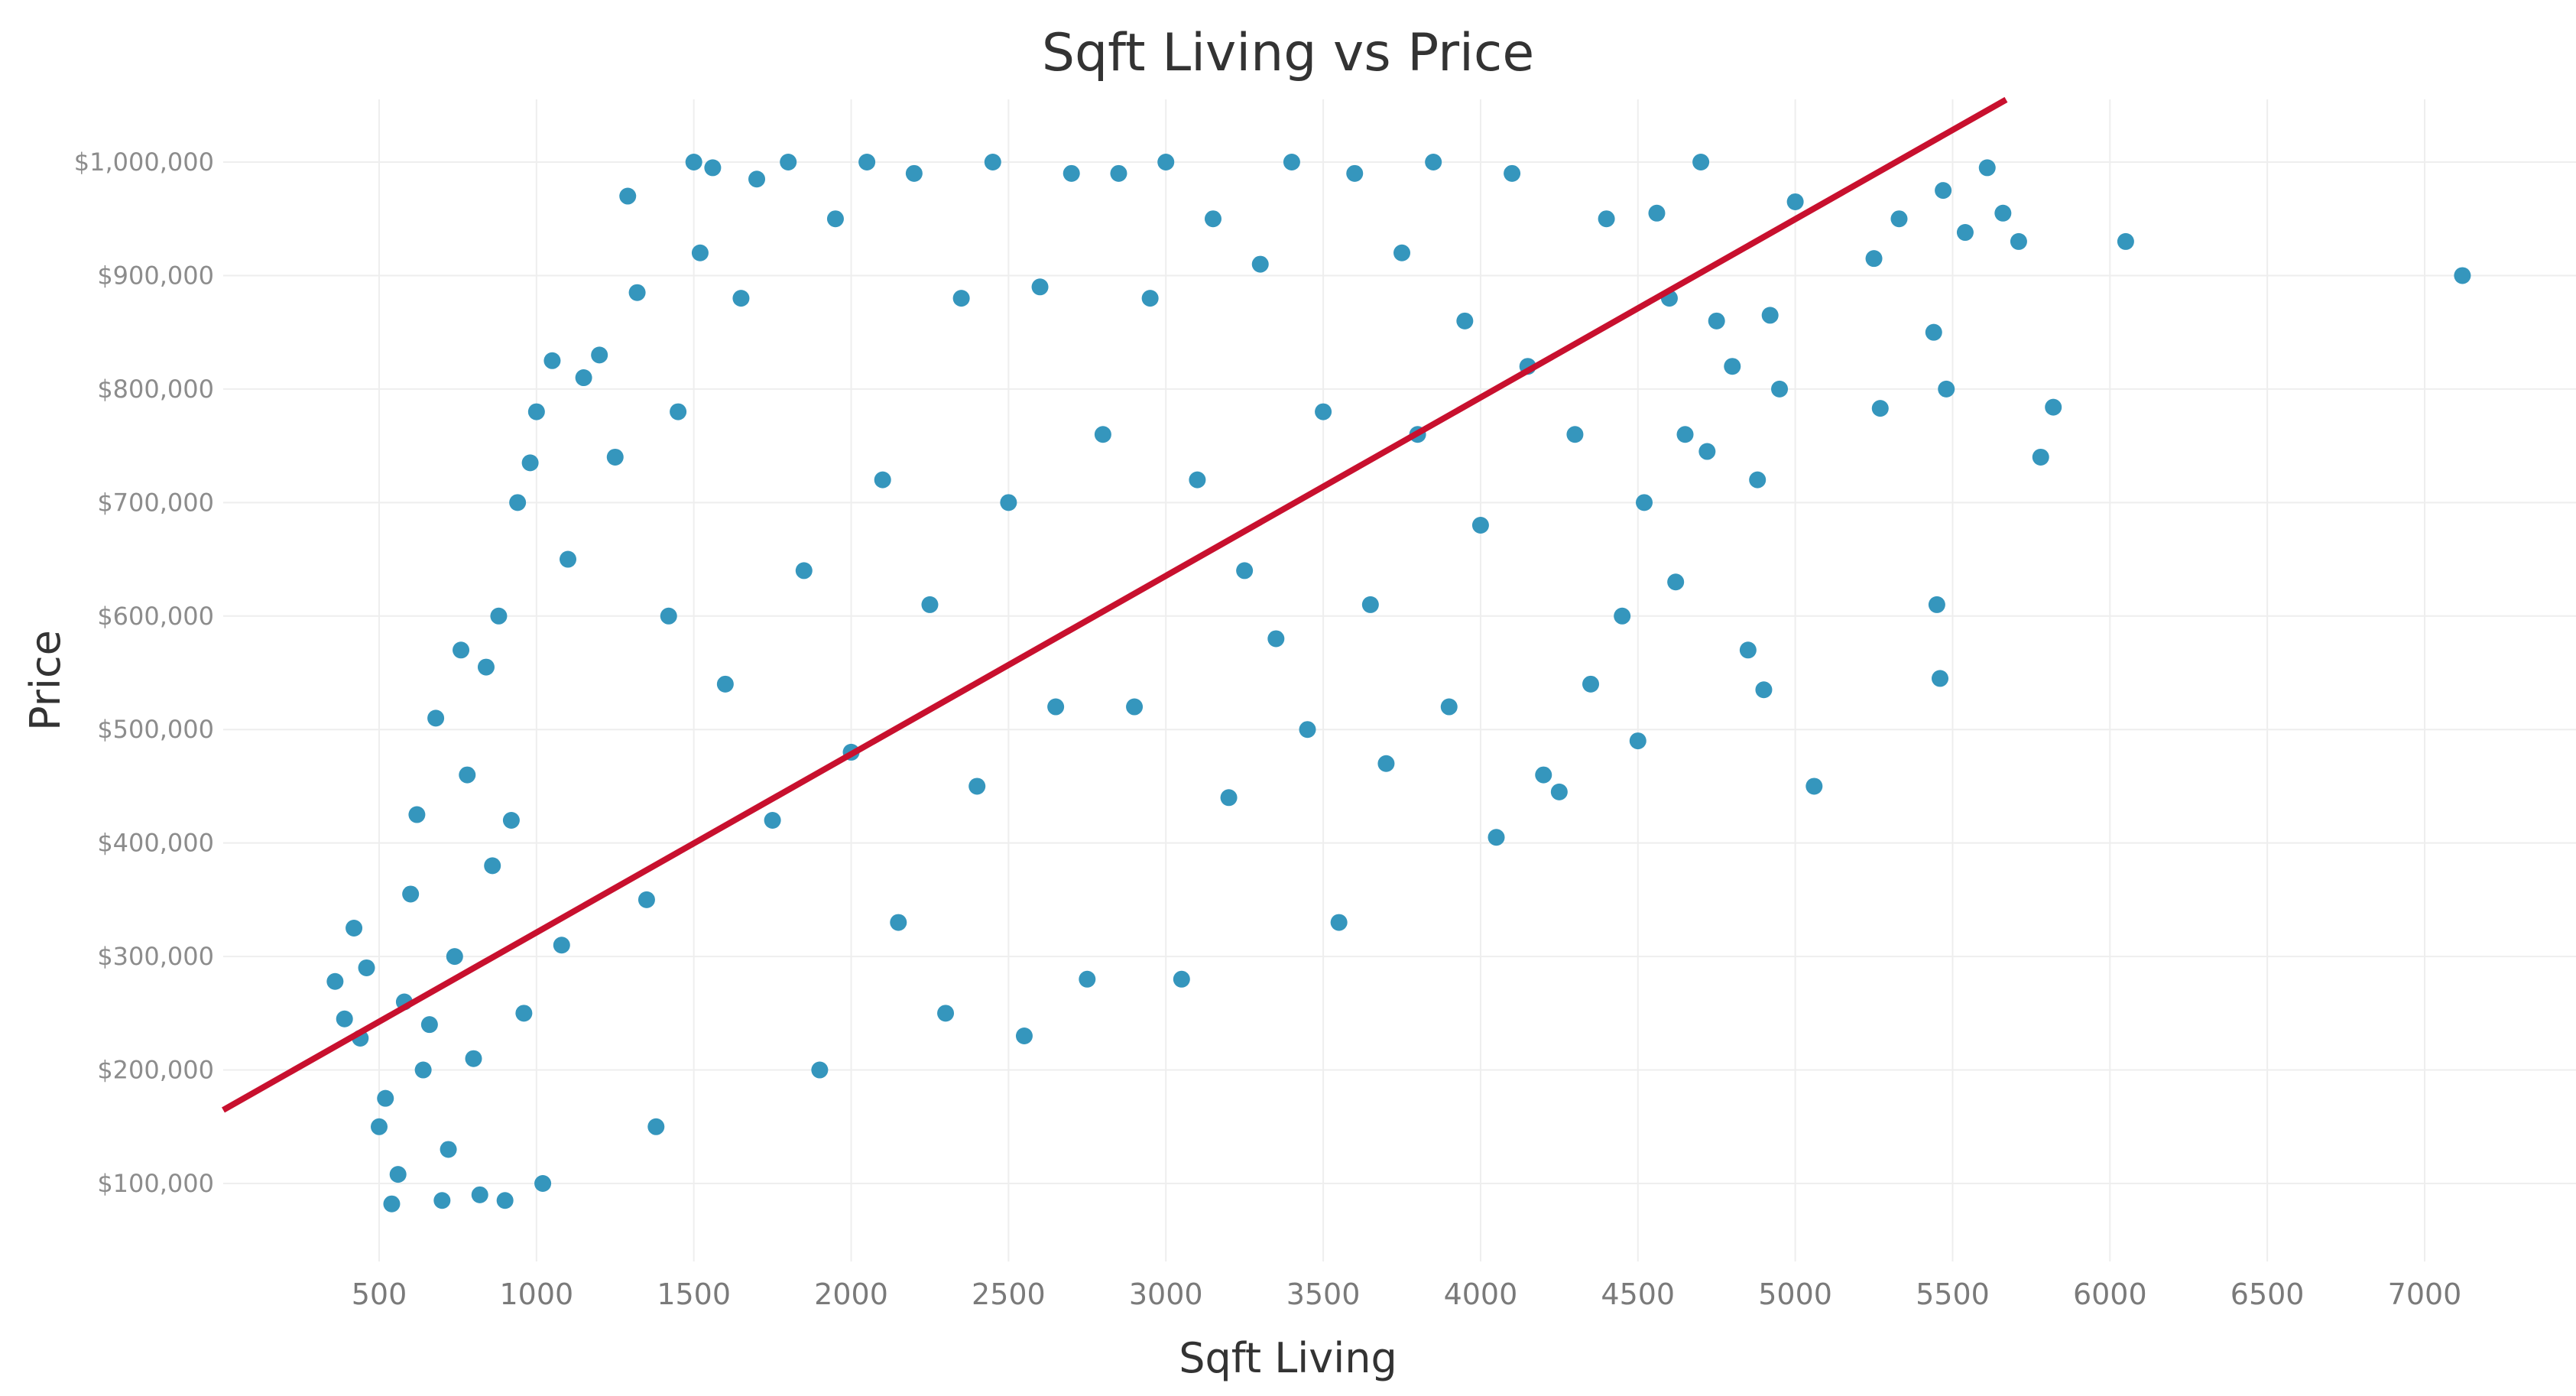  What do you see at coordinates (155, 616) in the screenshot?
I see `y-tick-label: $600,000` at bounding box center [155, 616].